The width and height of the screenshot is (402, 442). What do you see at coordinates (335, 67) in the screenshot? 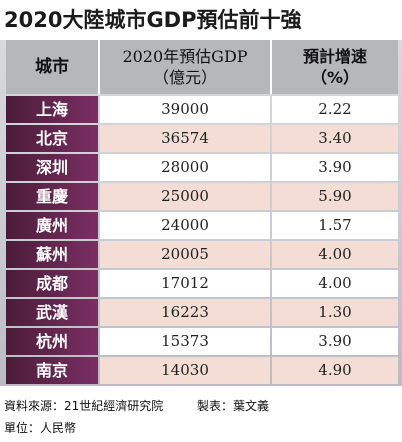
I see `header-rate: 預計增速 （%）` at bounding box center [335, 67].